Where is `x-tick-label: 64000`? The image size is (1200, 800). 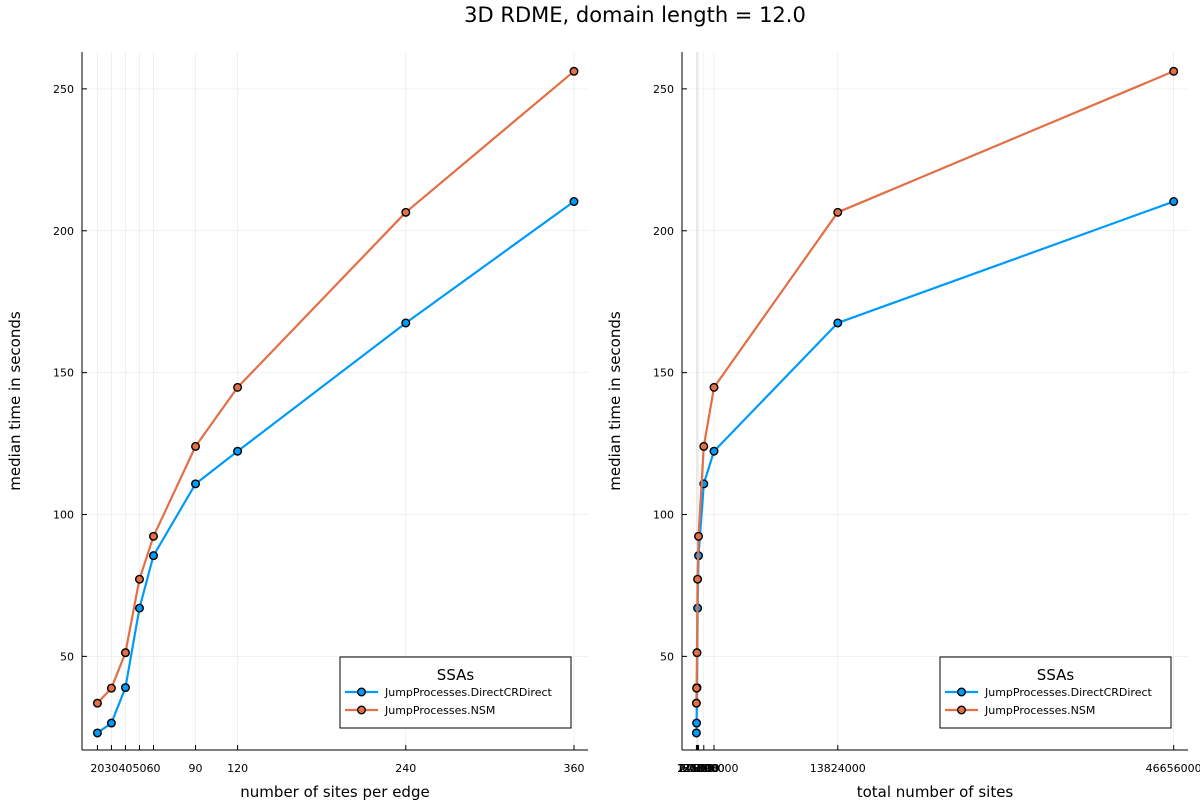 x-tick-label: 64000 is located at coordinates (696, 768).